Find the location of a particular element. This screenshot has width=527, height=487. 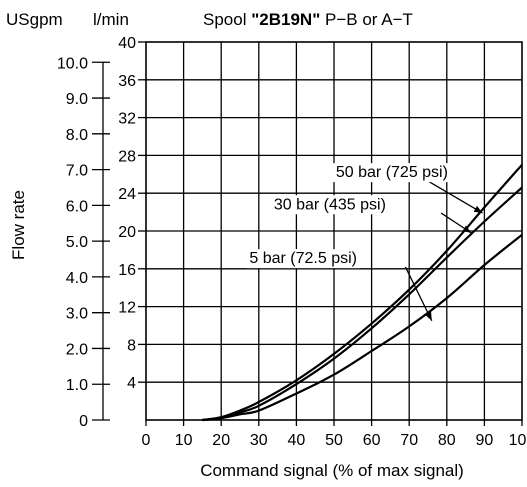

y-secondary-tick-label: 5.0 is located at coordinates (77, 242).